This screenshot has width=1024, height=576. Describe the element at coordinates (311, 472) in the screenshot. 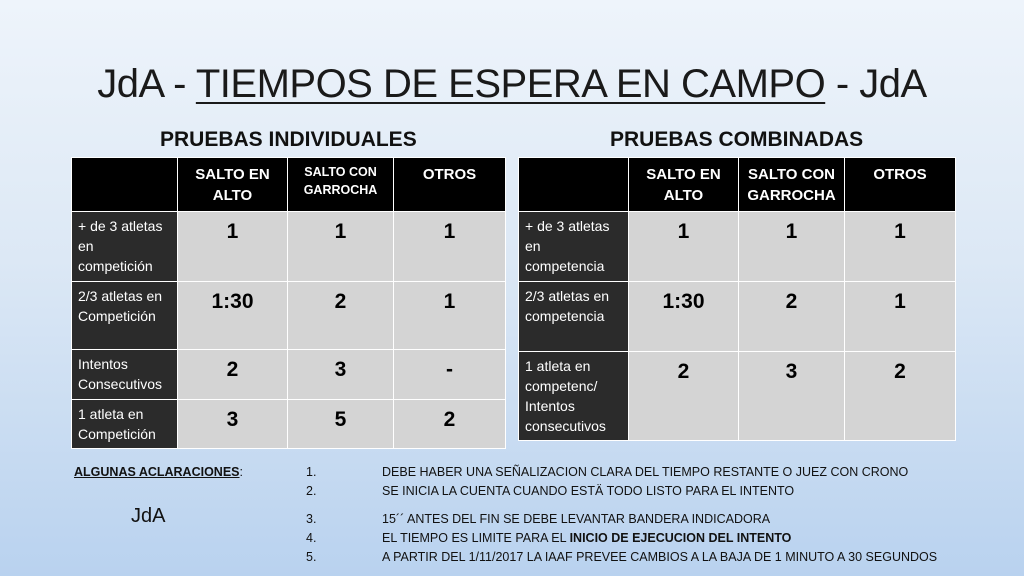

I see `note-number: 1.` at that location.